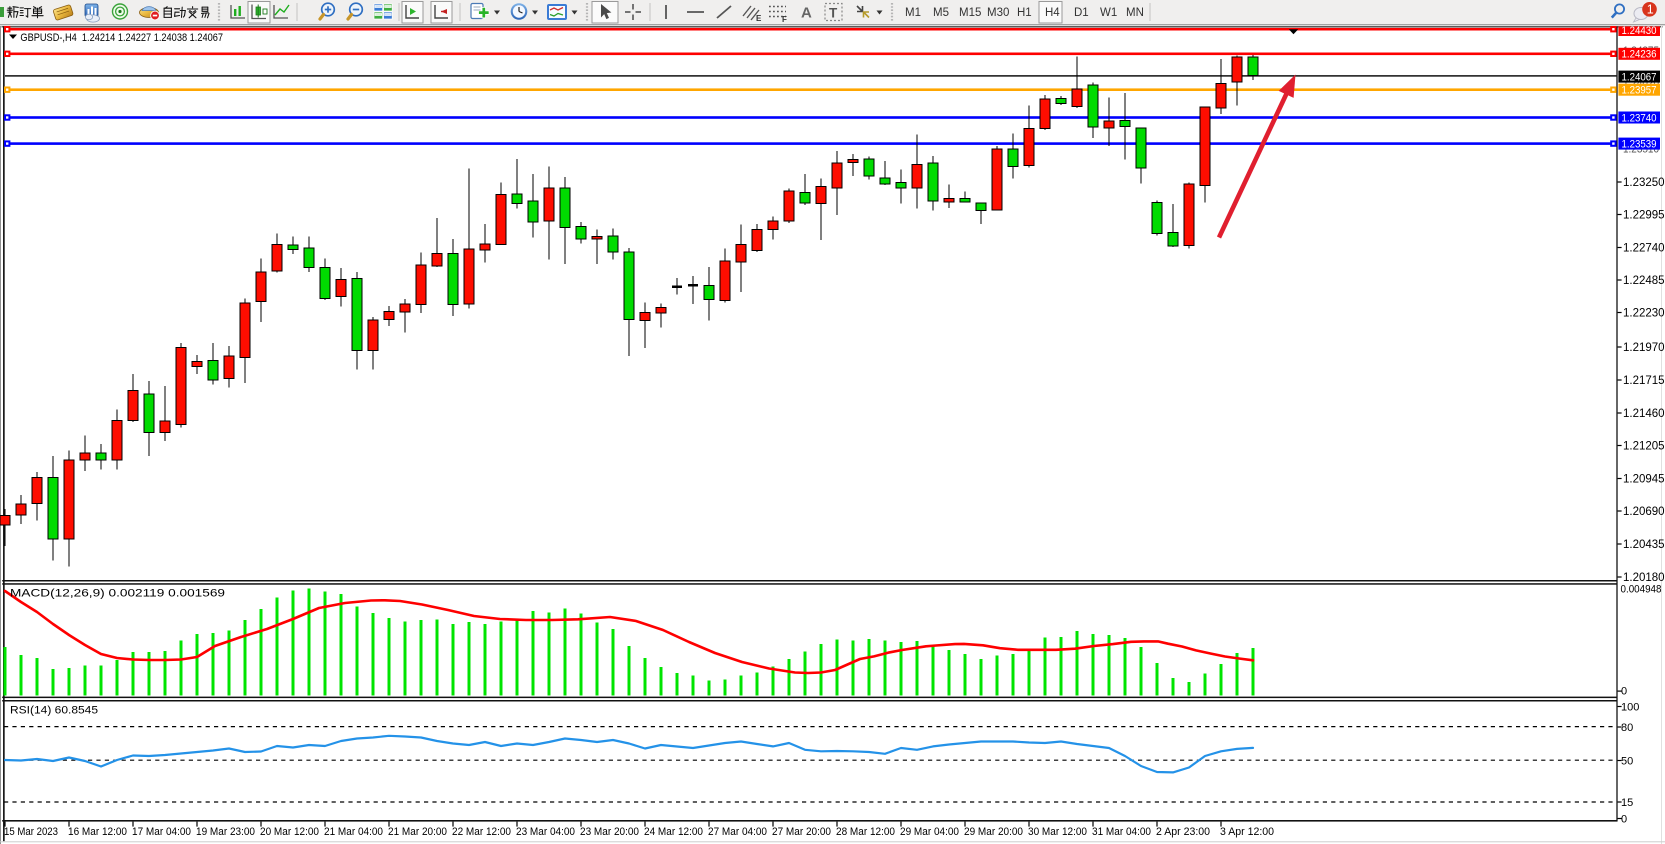 This screenshot has height=844, width=1665. Describe the element at coordinates (865, 832) in the screenshot. I see `svg-text: 28 Mar 12:00` at that location.